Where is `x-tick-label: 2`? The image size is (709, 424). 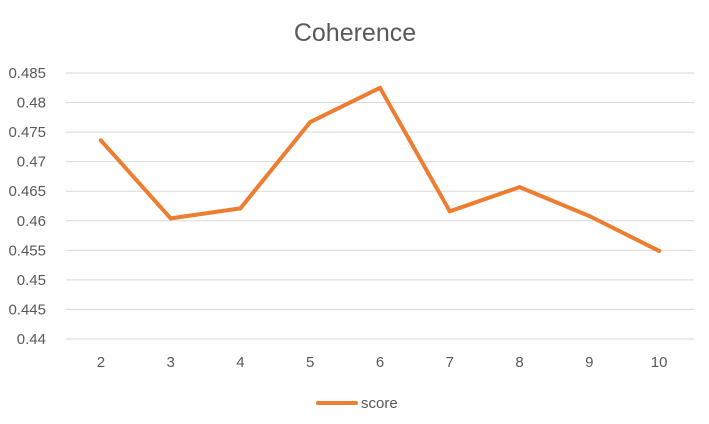
x-tick-label: 2 is located at coordinates (101, 362).